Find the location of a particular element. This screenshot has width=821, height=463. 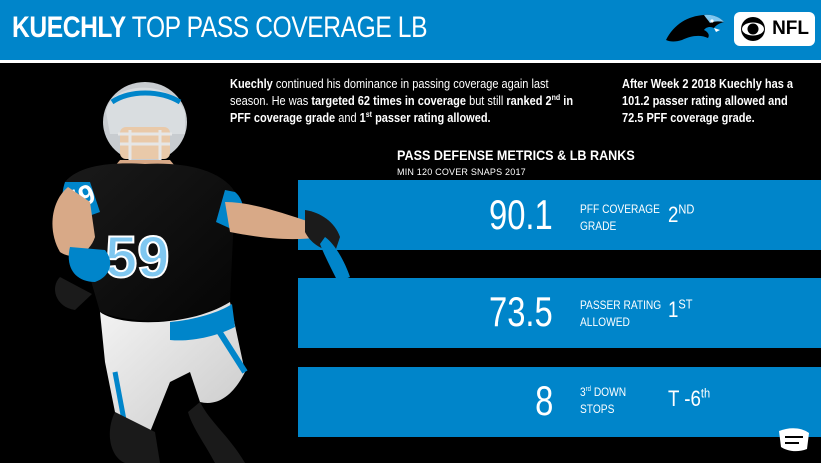

metric-rank-passer-rating: 1ST is located at coordinates (680, 310).